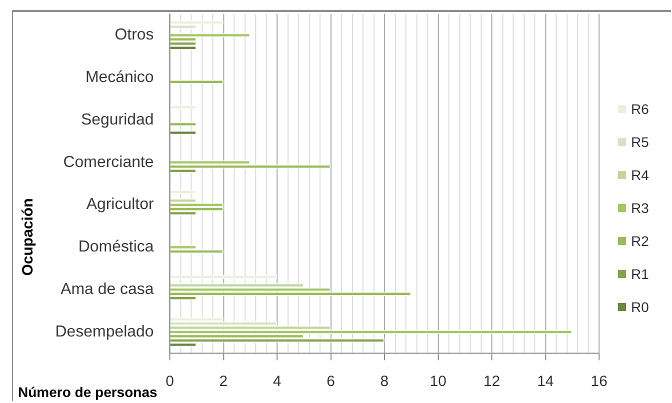  I want to click on x-axis-title: Número de personas, so click(88, 392).